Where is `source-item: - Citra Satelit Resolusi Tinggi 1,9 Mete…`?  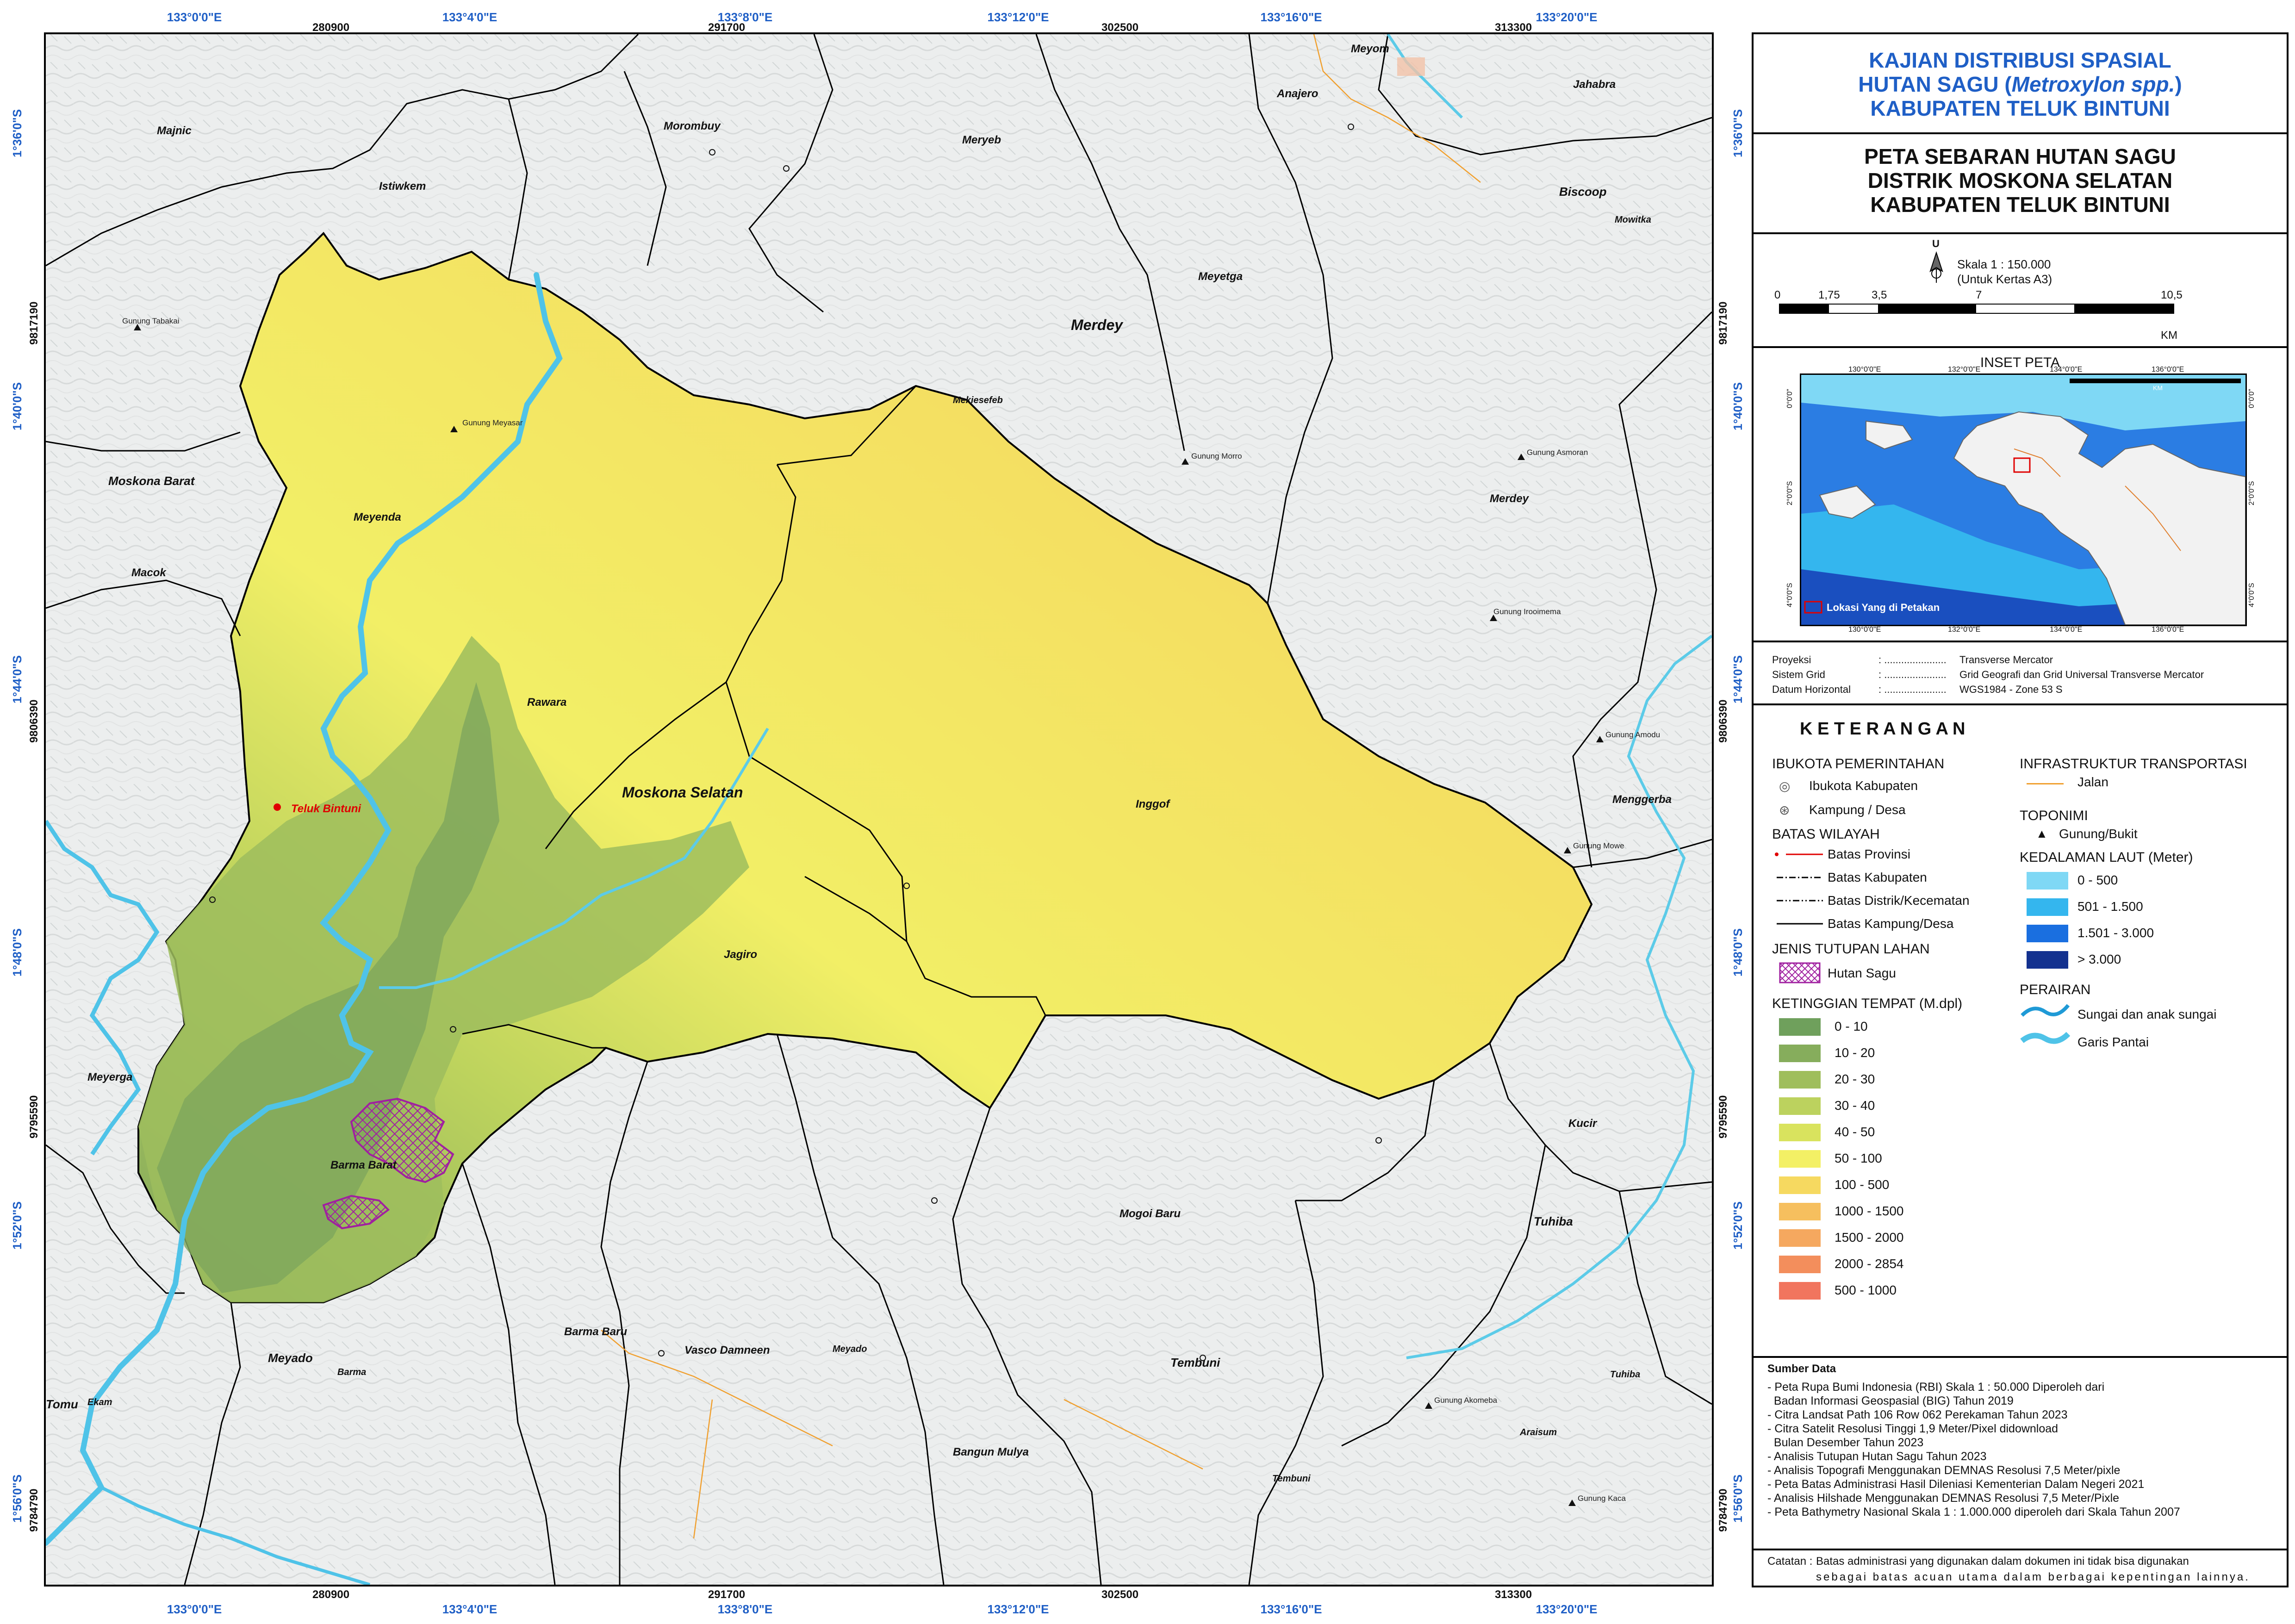
source-item: - Citra Satelit Resolusi Tinggi 1,9 Mete… is located at coordinates (1913, 1428).